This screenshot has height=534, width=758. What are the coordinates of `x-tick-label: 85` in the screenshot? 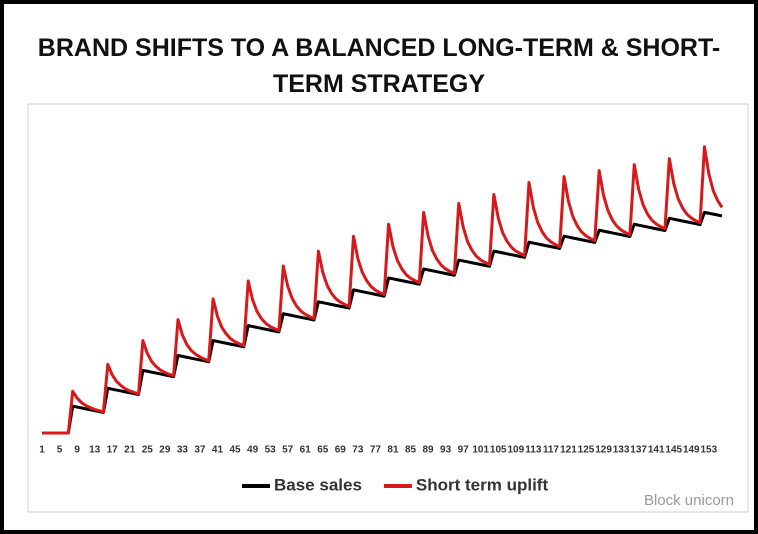 It's located at (411, 450).